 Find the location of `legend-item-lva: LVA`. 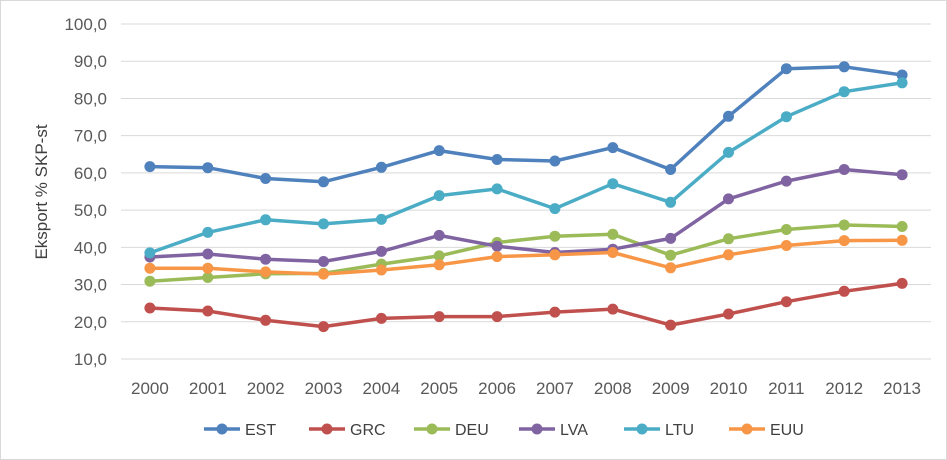

legend-item-lva: LVA is located at coordinates (553, 430).